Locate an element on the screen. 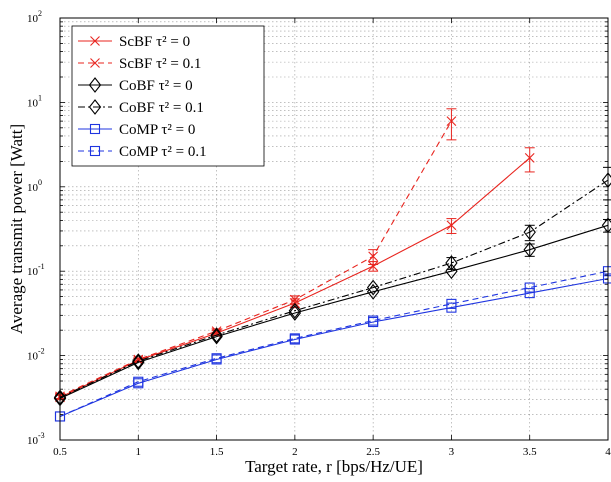 The width and height of the screenshot is (611, 482). legend-entry: CoMP τ² = 0.1 is located at coordinates (142, 152).